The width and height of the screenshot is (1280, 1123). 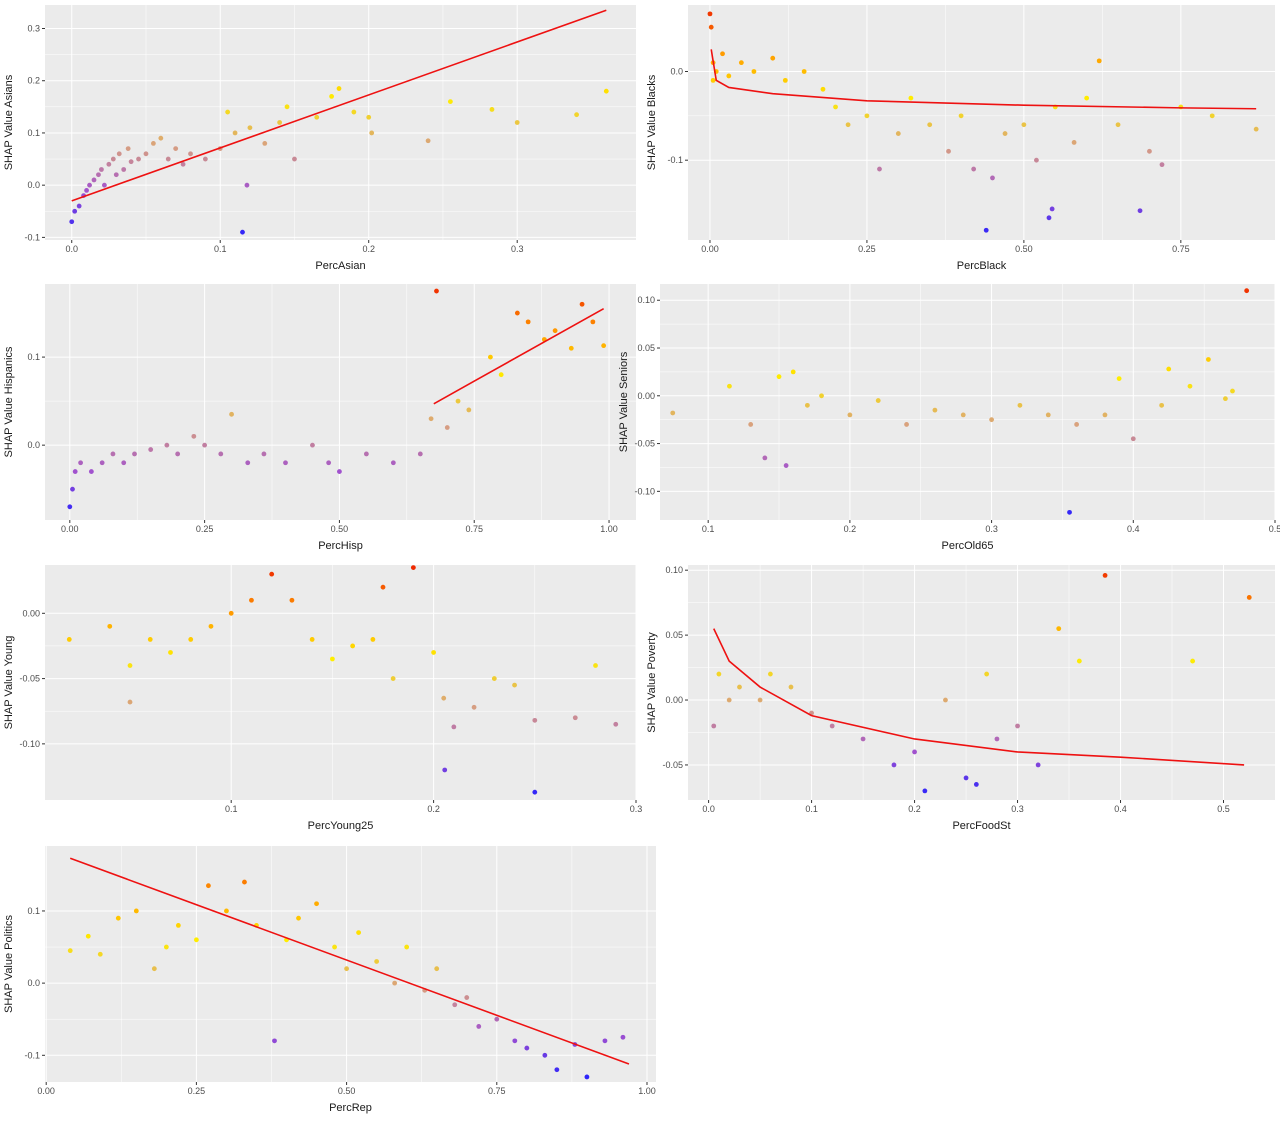 What do you see at coordinates (29, 744) in the screenshot?
I see `y-tick-label: -0.10` at bounding box center [29, 744].